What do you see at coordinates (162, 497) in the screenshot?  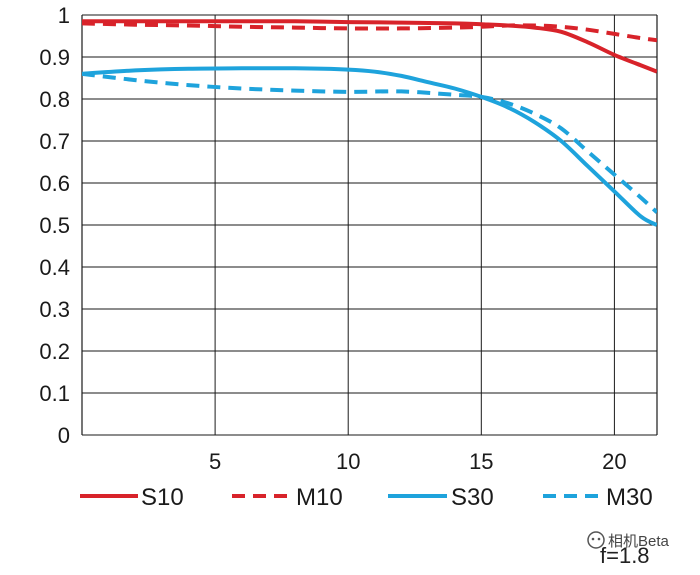 I see `legend-label: S10` at bounding box center [162, 497].